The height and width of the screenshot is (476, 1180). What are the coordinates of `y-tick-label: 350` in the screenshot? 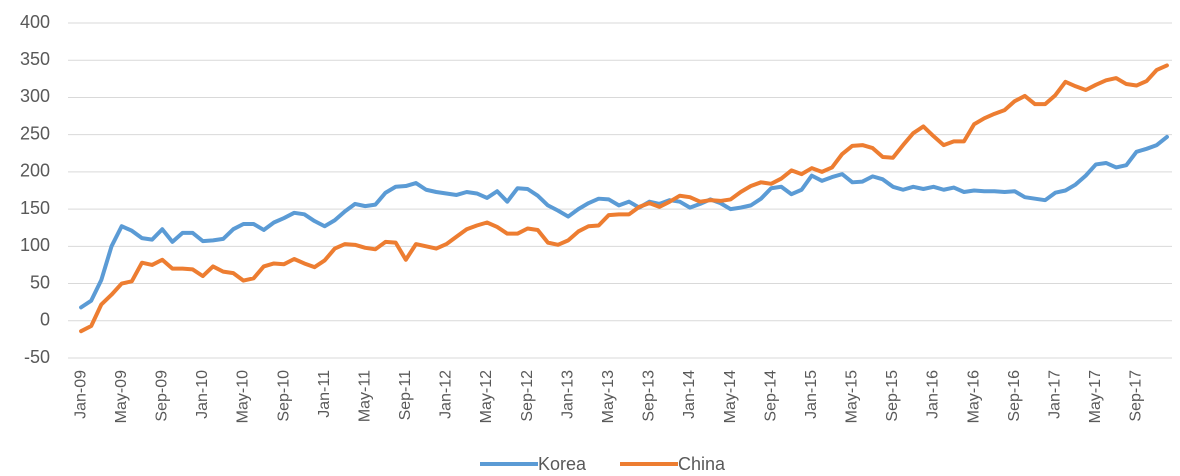 It's located at (35, 59).